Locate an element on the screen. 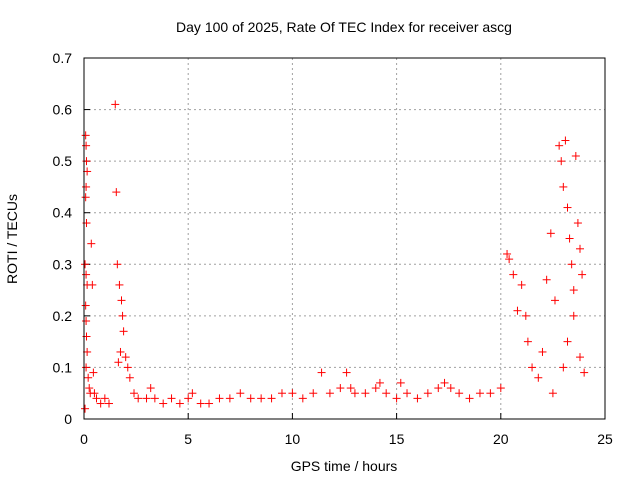 The image size is (640, 480). x-tick-label: 25 is located at coordinates (605, 439).